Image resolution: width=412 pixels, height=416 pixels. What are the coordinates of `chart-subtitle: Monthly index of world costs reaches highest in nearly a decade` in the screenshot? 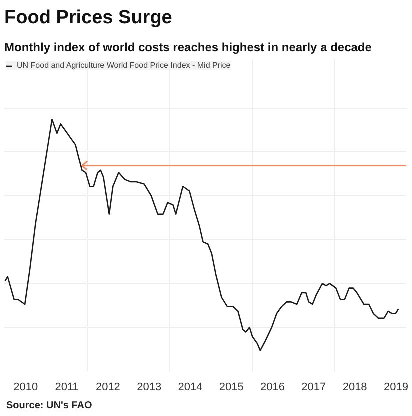 It's located at (188, 47).